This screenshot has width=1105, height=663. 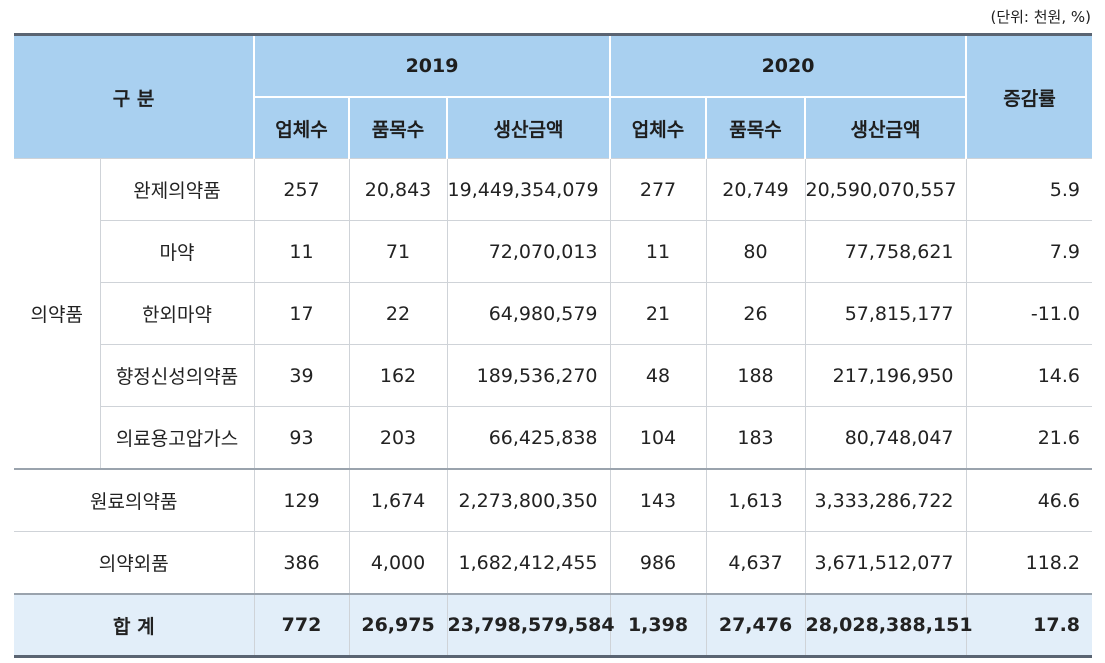 I want to click on row-name: 원료의약품, so click(x=134, y=500).